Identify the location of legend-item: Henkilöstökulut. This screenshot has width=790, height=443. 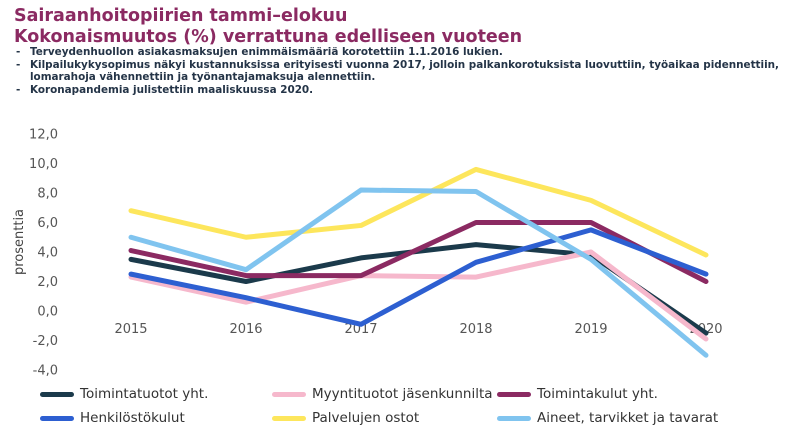
(112, 418).